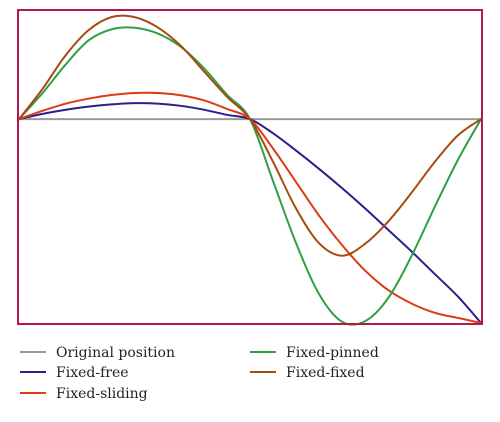 This screenshot has width=500, height=422. I want to click on legend-label: Fixed-free, so click(92, 373).